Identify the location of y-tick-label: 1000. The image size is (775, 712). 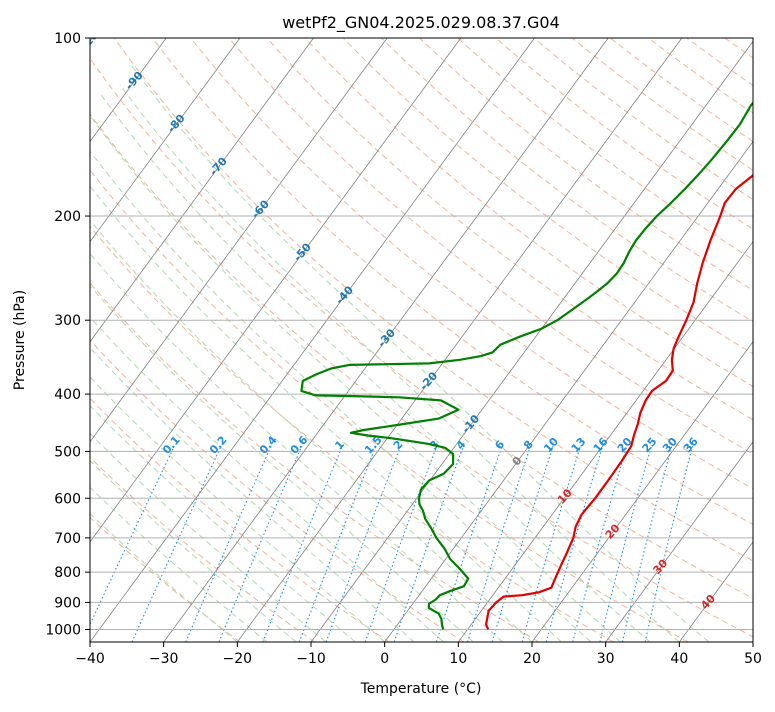
(63, 630).